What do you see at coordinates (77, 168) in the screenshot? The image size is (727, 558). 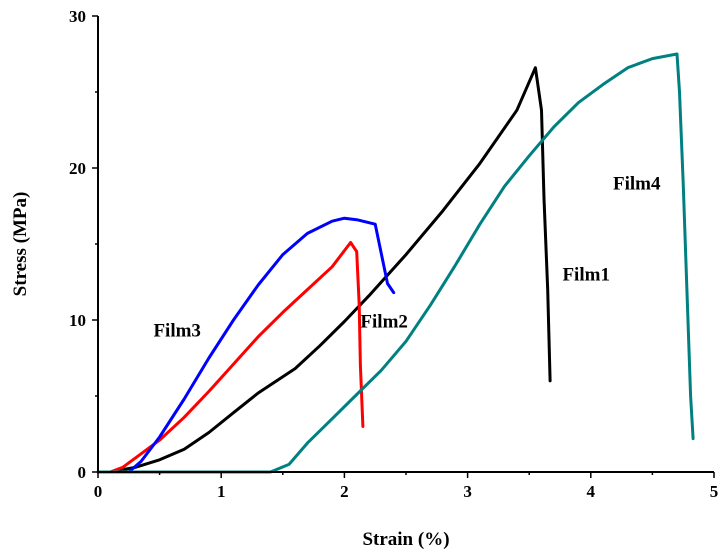 I see `y-tick-label: 20` at bounding box center [77, 168].